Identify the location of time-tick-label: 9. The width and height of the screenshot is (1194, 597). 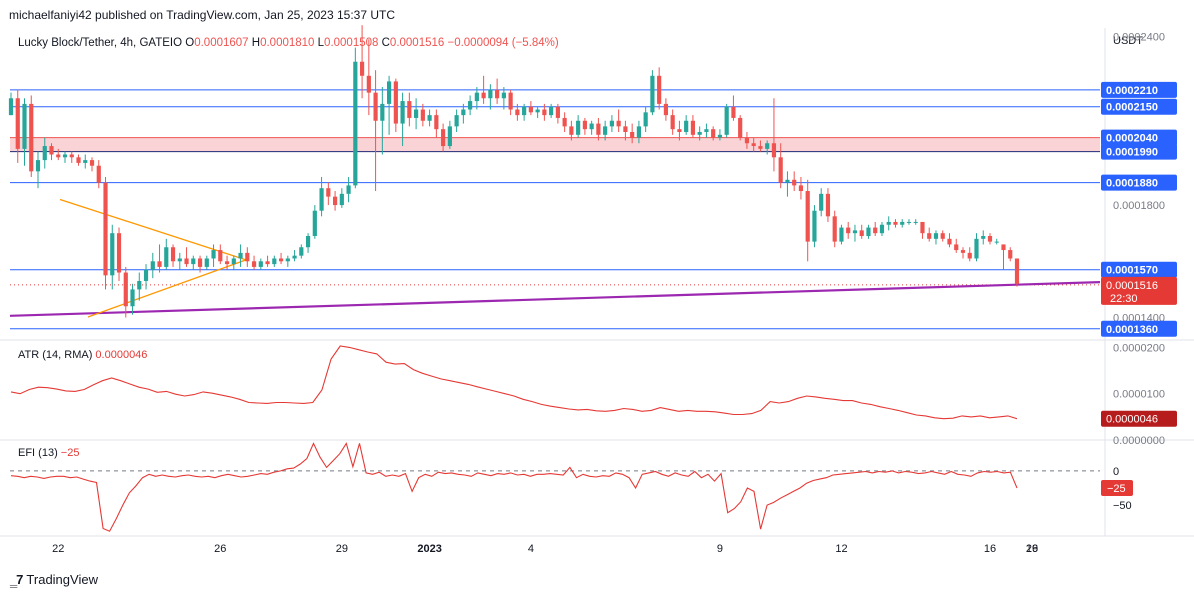
(720, 549).